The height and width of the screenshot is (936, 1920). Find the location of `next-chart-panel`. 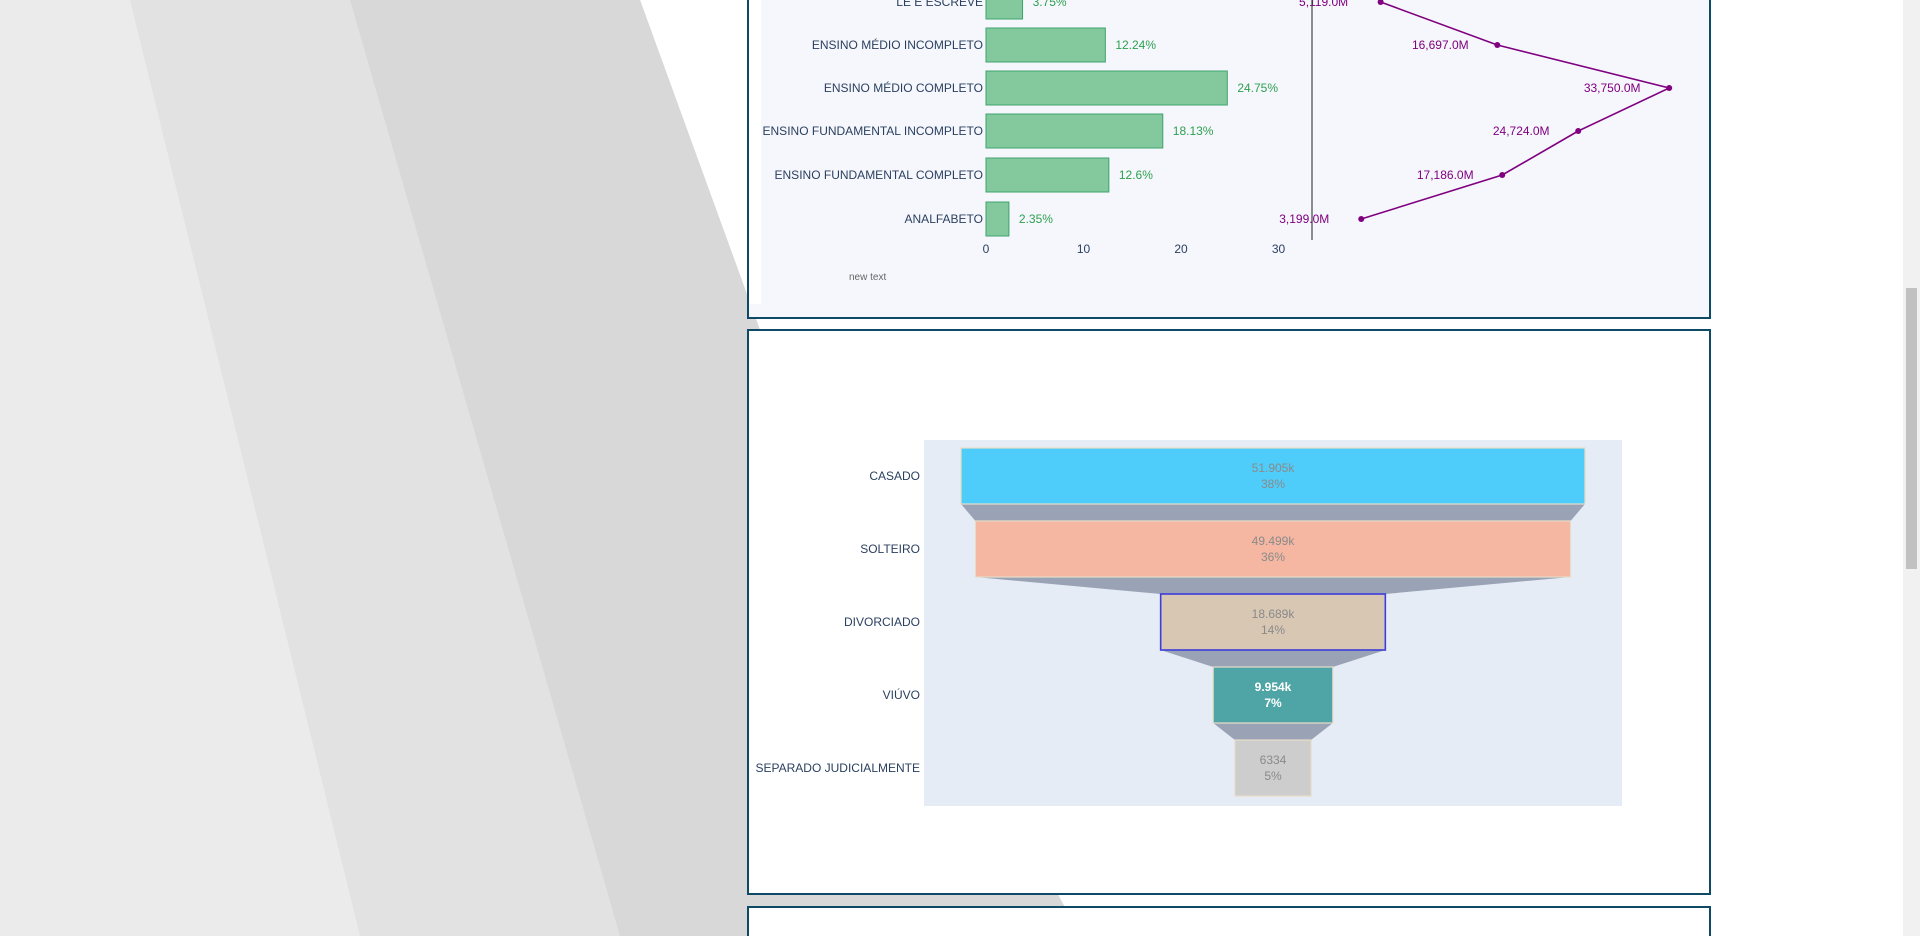

next-chart-panel is located at coordinates (1229, 921).